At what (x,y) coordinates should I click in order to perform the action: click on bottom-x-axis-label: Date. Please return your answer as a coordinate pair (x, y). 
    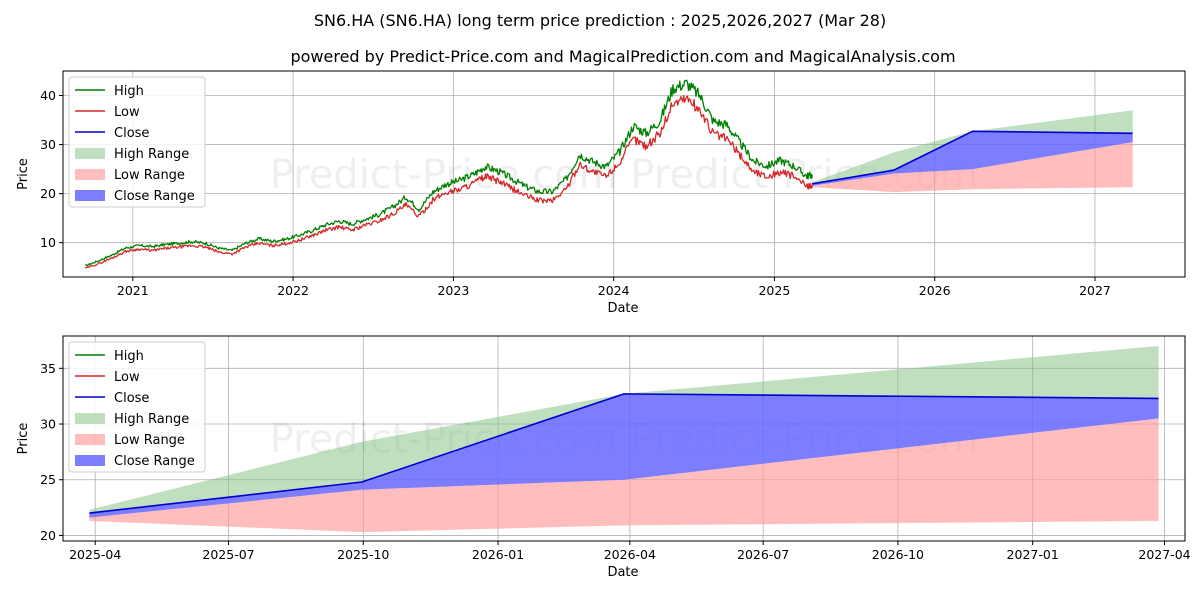
    Looking at the image, I should click on (622, 572).